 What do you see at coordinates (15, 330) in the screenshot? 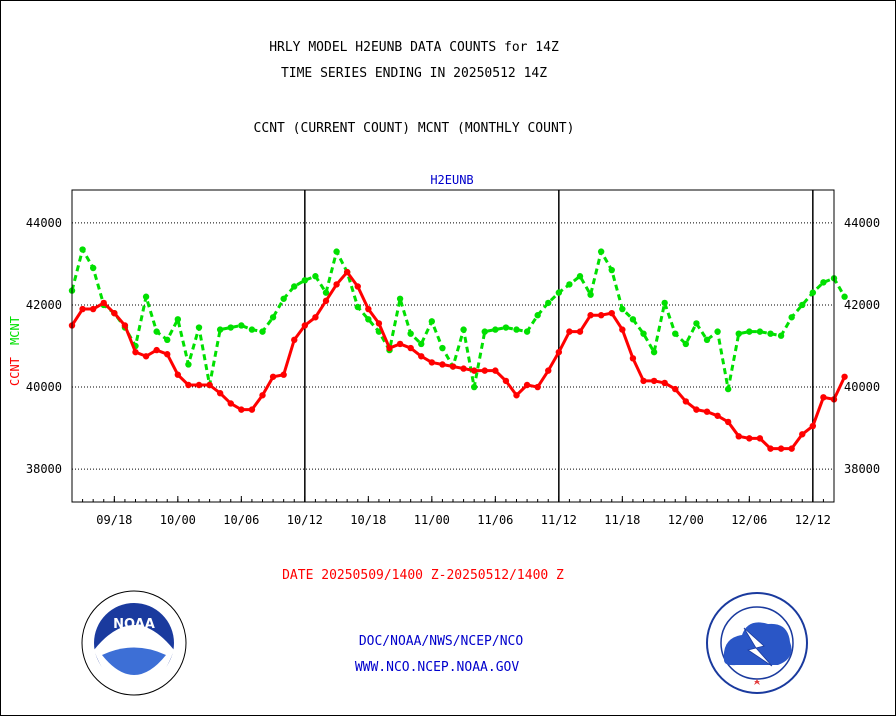
I see `y-axis-label-mcnt: MCNT` at bounding box center [15, 330].